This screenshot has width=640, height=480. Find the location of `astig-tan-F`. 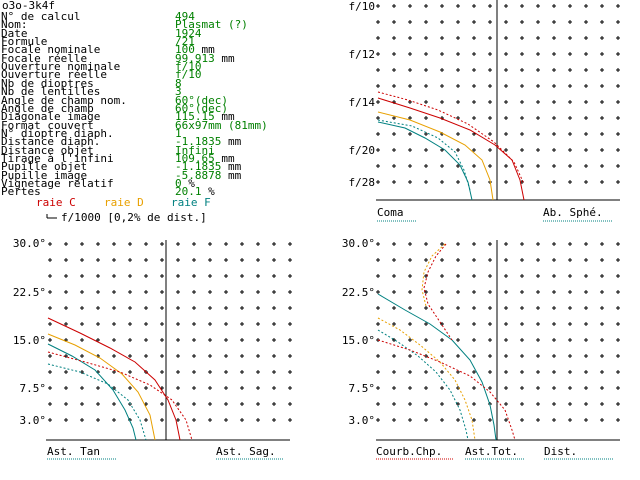

astig-tan-F is located at coordinates (92, 392).